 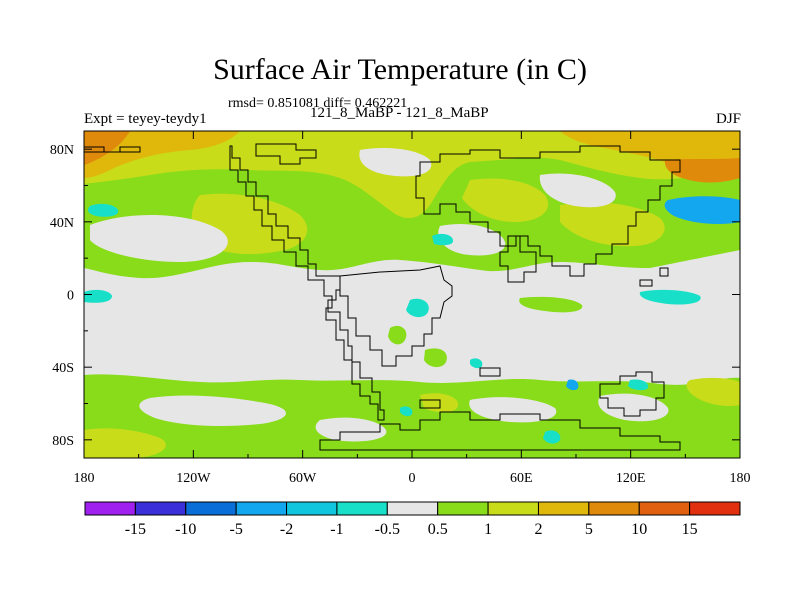 I want to click on season-label: DJF, so click(x=728, y=119).